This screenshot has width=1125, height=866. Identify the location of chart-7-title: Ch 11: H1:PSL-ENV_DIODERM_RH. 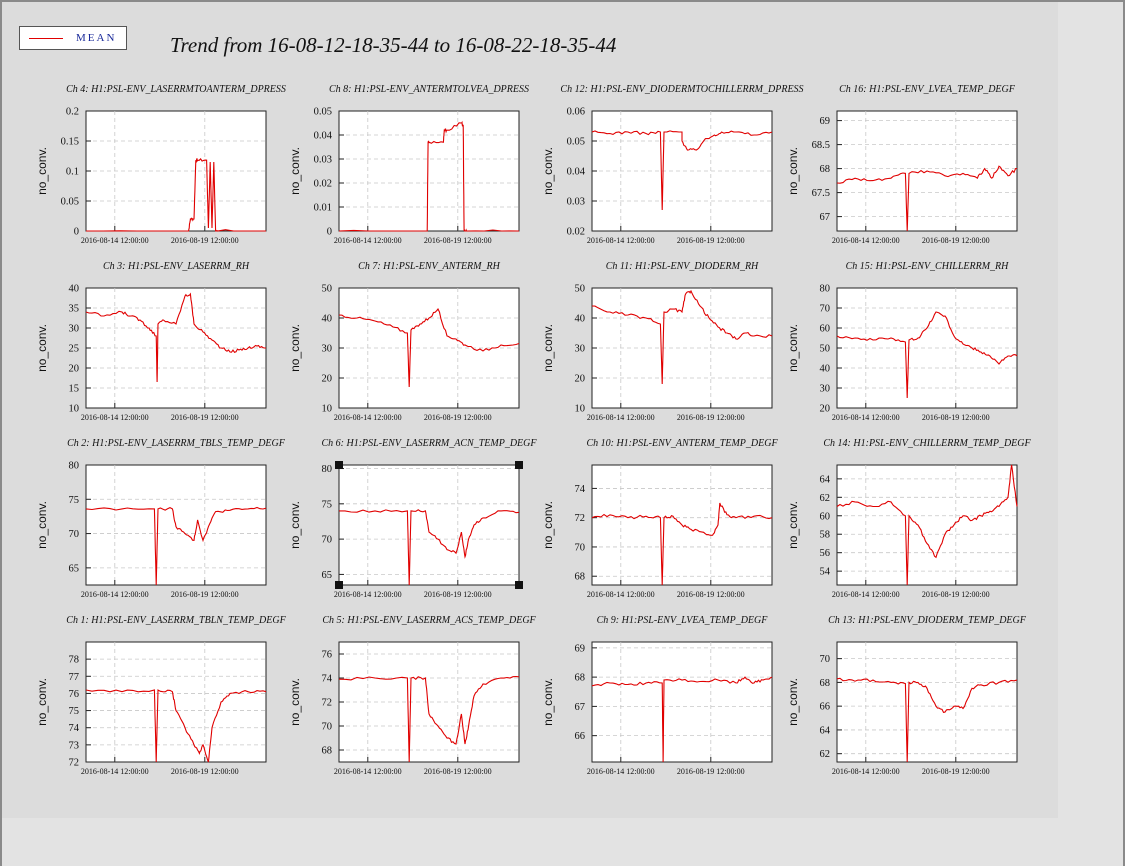
(682, 266).